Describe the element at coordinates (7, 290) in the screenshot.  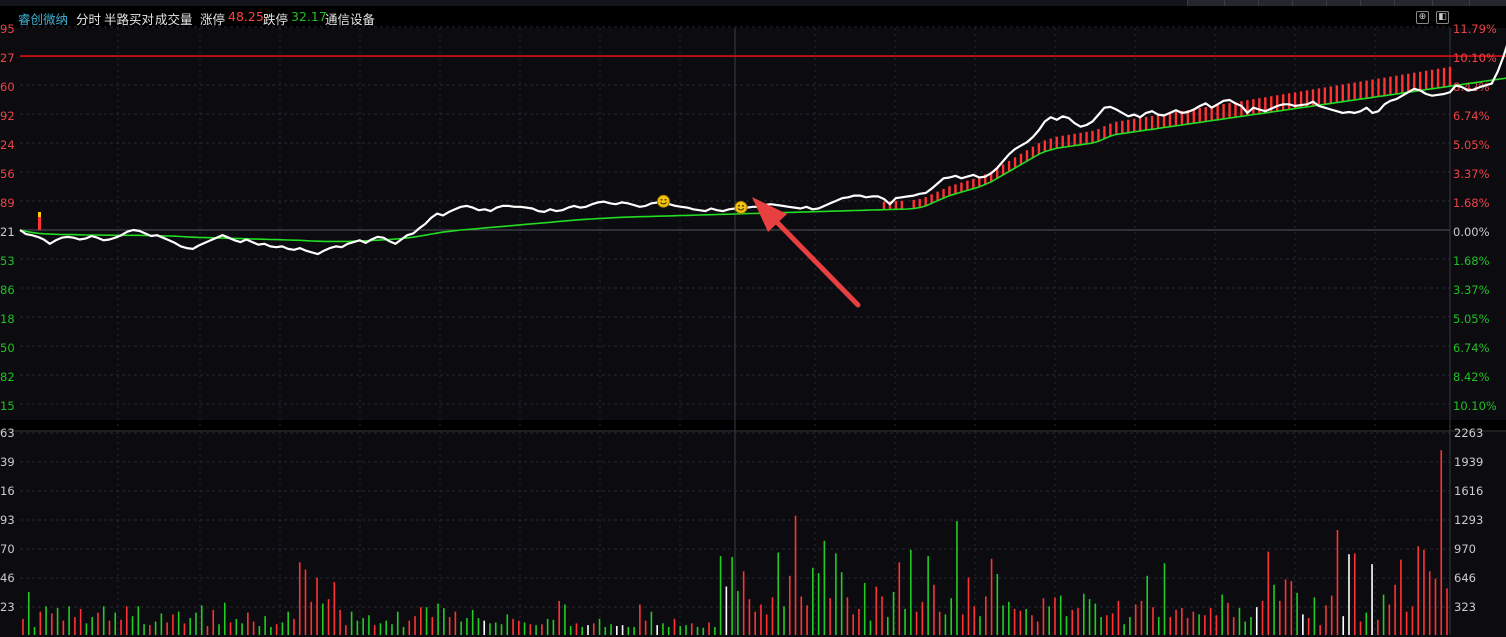
I see `price-axis-left-label: 86` at that location.